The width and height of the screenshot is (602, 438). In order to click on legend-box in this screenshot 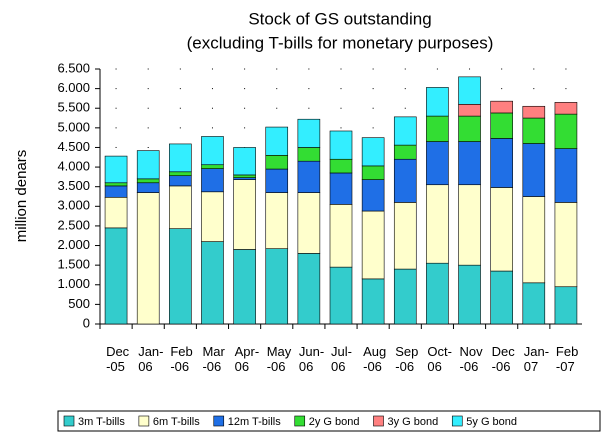, I will do `click(329, 421)`.